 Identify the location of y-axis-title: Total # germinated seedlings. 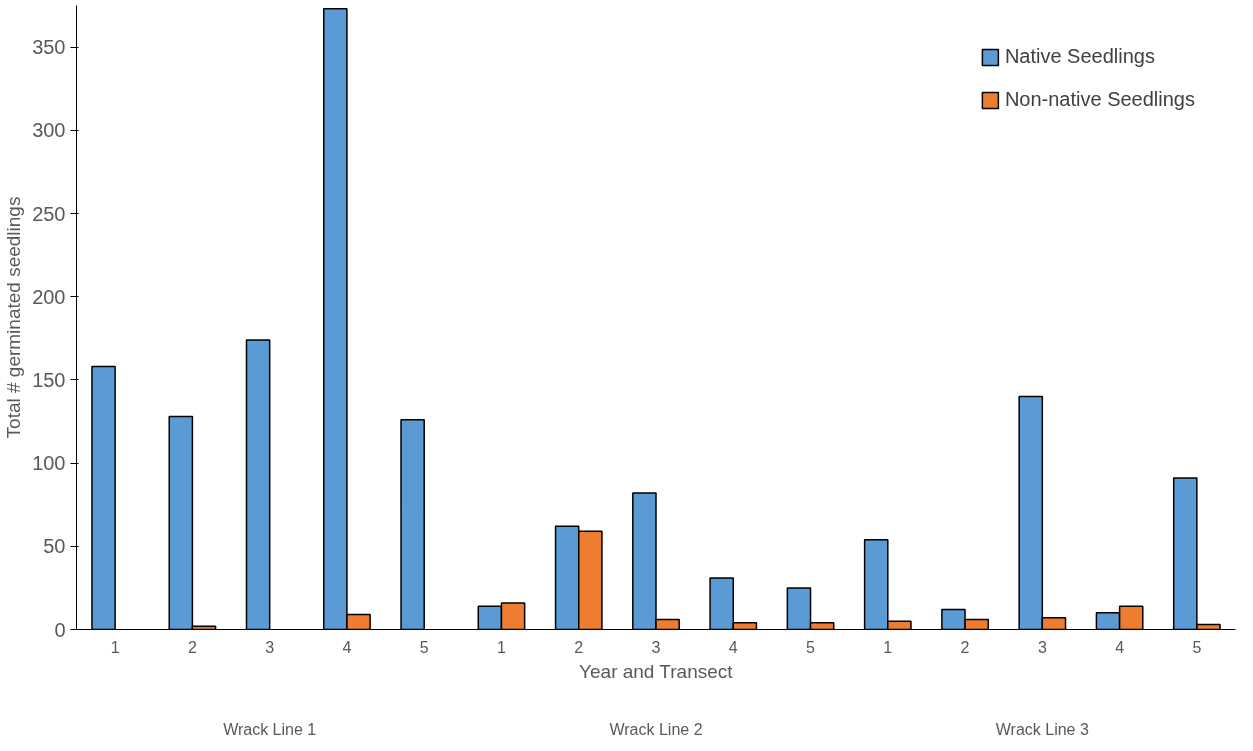
(14, 317).